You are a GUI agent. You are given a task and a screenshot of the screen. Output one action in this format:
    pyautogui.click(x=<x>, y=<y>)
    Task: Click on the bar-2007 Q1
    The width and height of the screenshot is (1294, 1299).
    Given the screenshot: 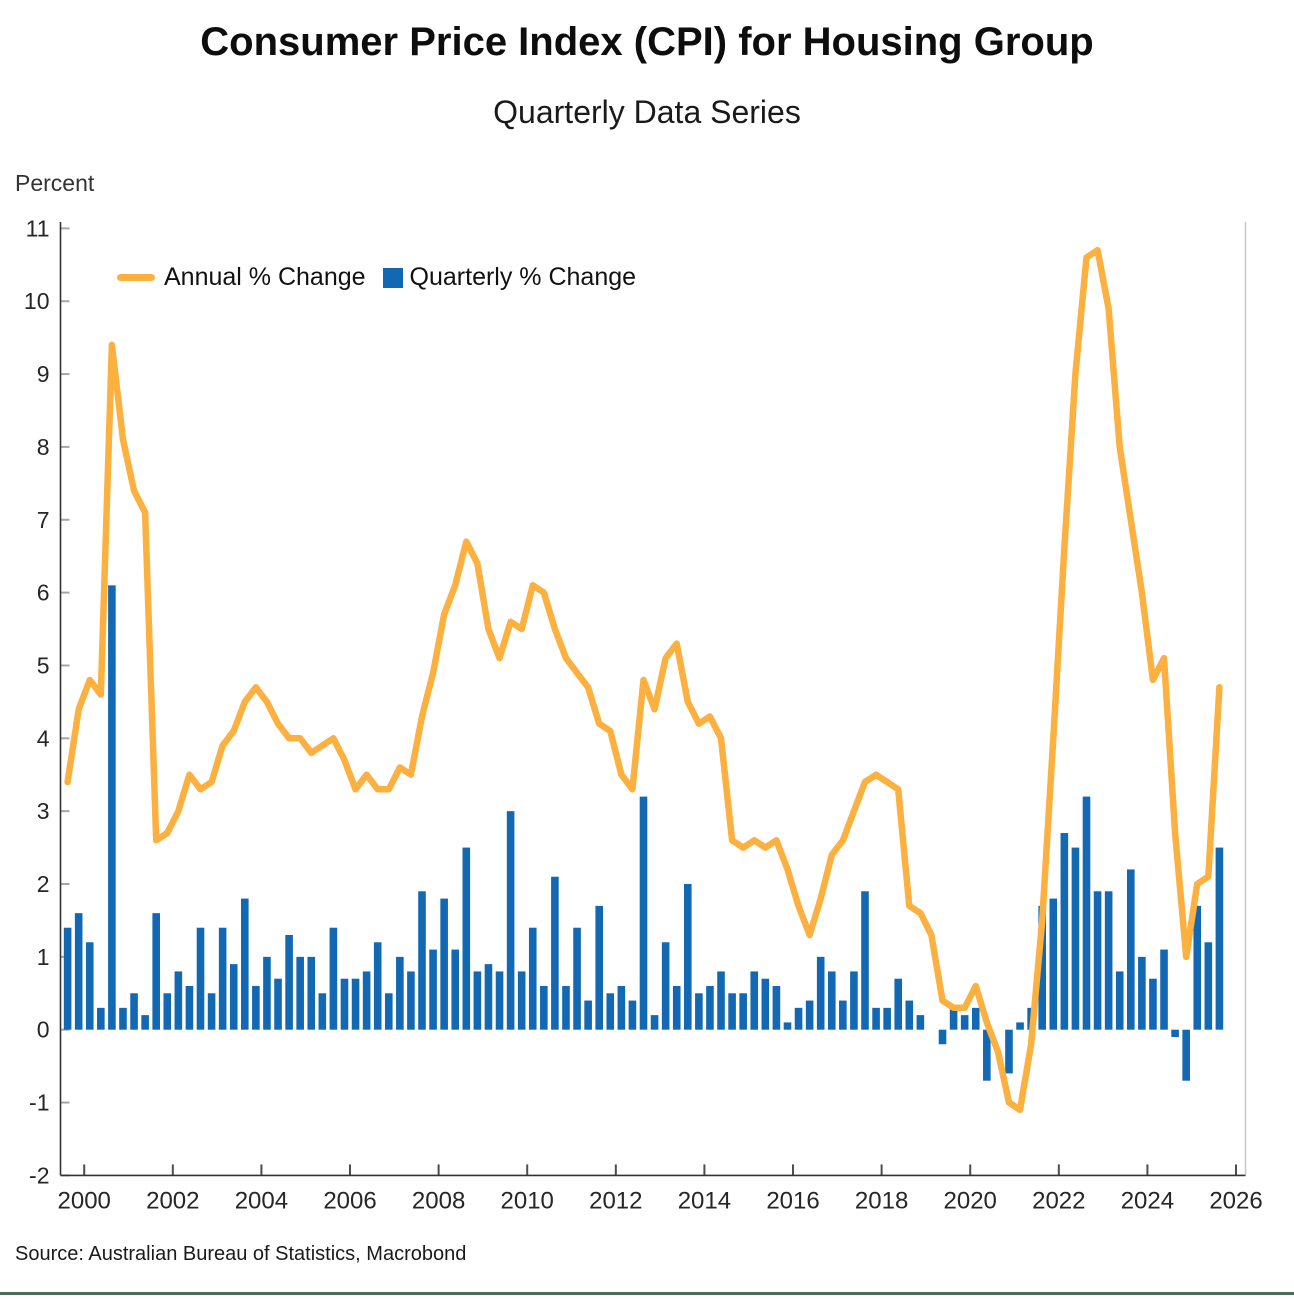 What is the action you would take?
    pyautogui.click(x=400, y=993)
    